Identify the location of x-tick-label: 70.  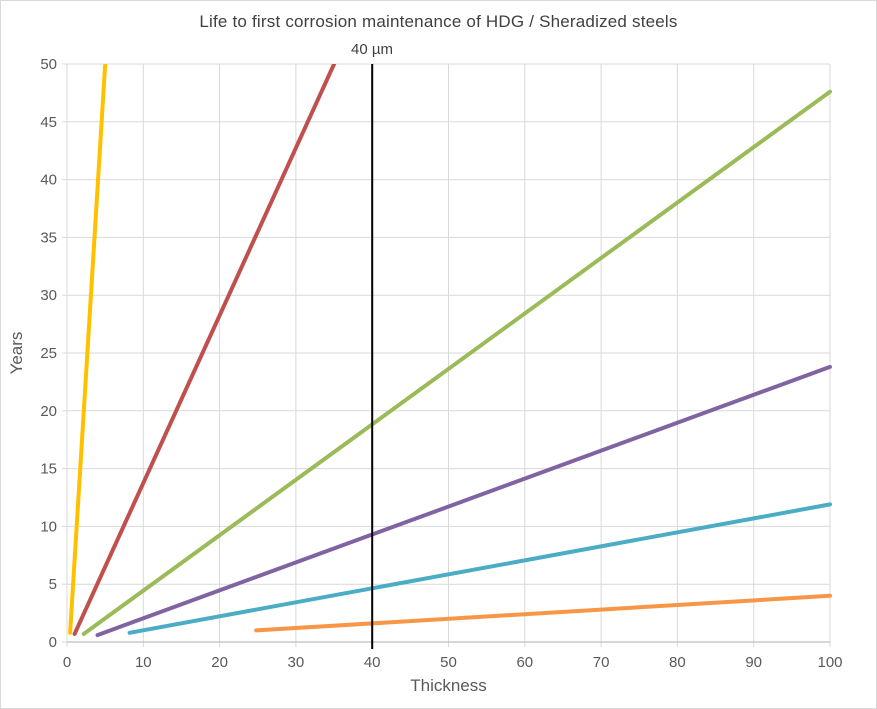
(601, 662).